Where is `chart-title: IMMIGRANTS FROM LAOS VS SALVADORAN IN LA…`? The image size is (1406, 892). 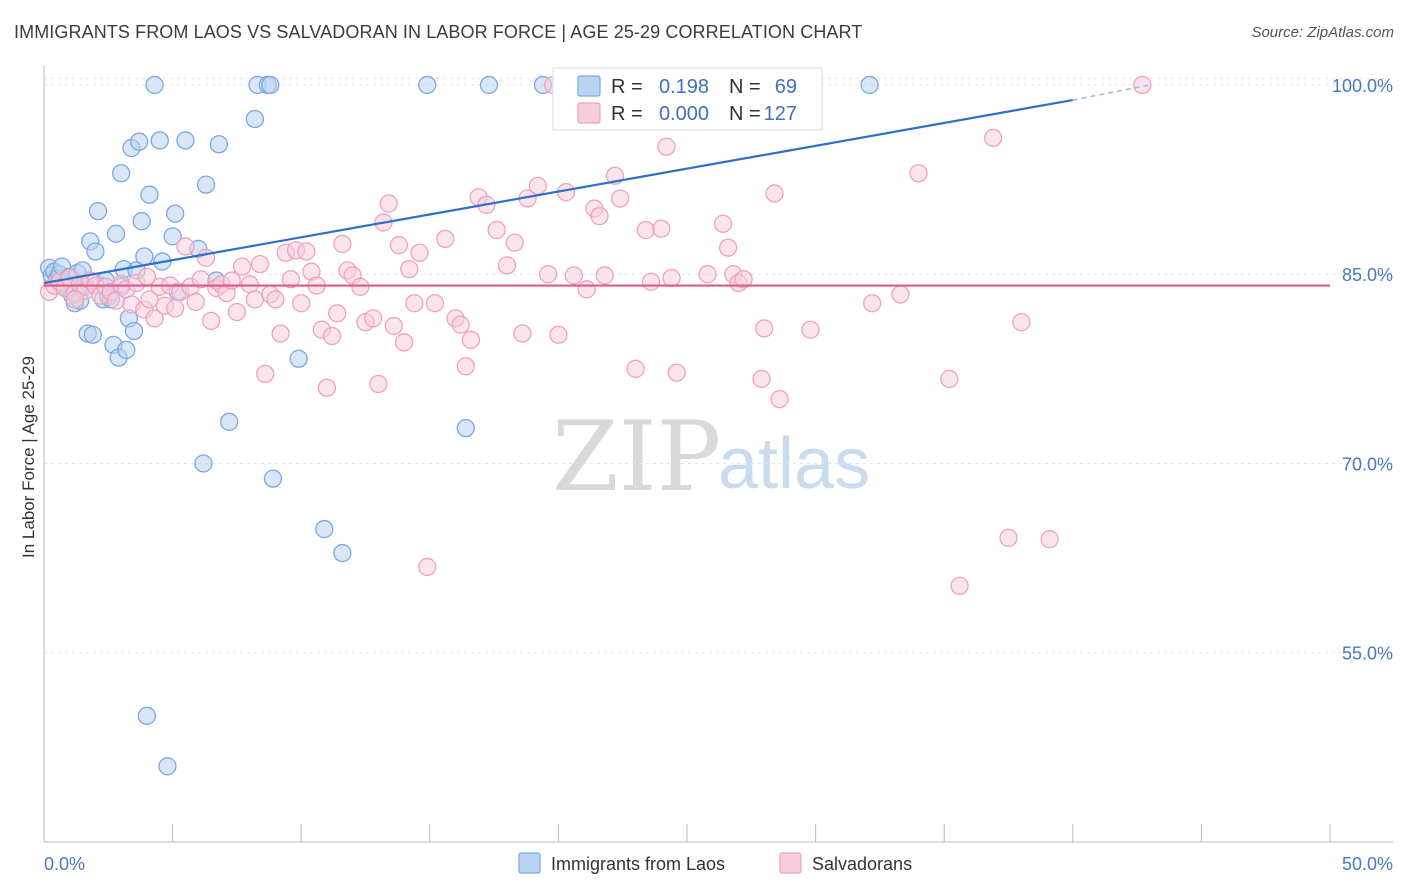
chart-title: IMMIGRANTS FROM LAOS VS SALVADORAN IN LA… is located at coordinates (438, 32).